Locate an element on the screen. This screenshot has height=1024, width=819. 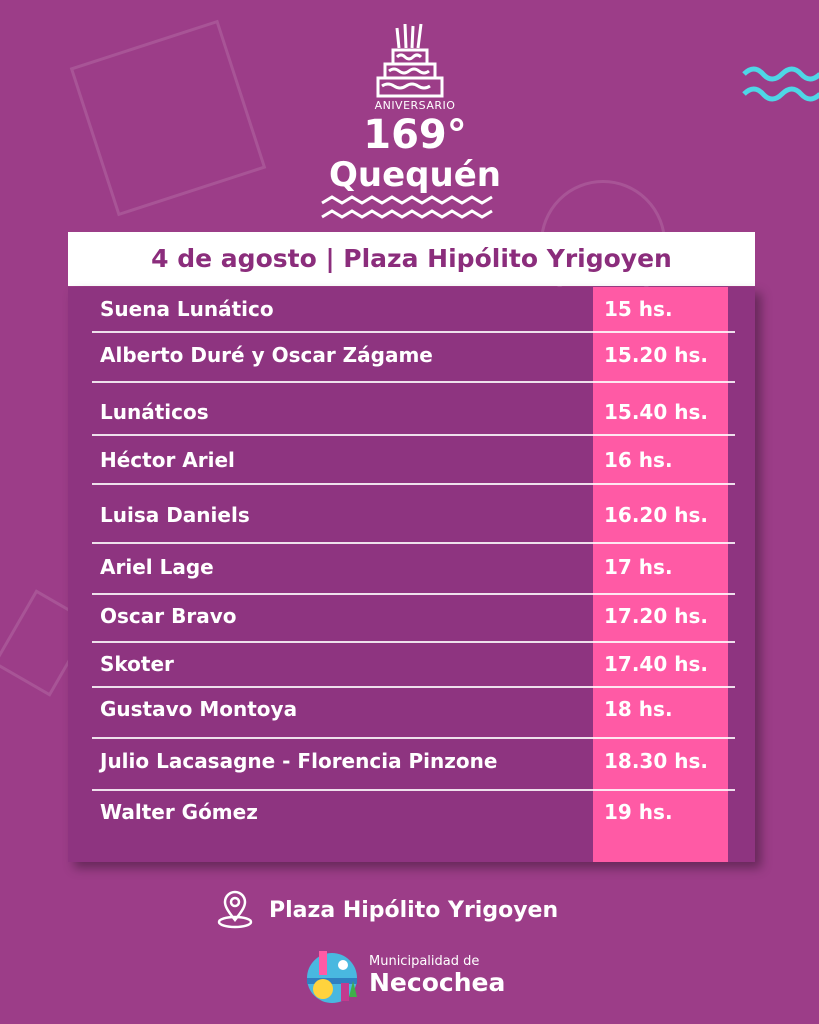
performance-time: 17 hs. is located at coordinates (638, 567).